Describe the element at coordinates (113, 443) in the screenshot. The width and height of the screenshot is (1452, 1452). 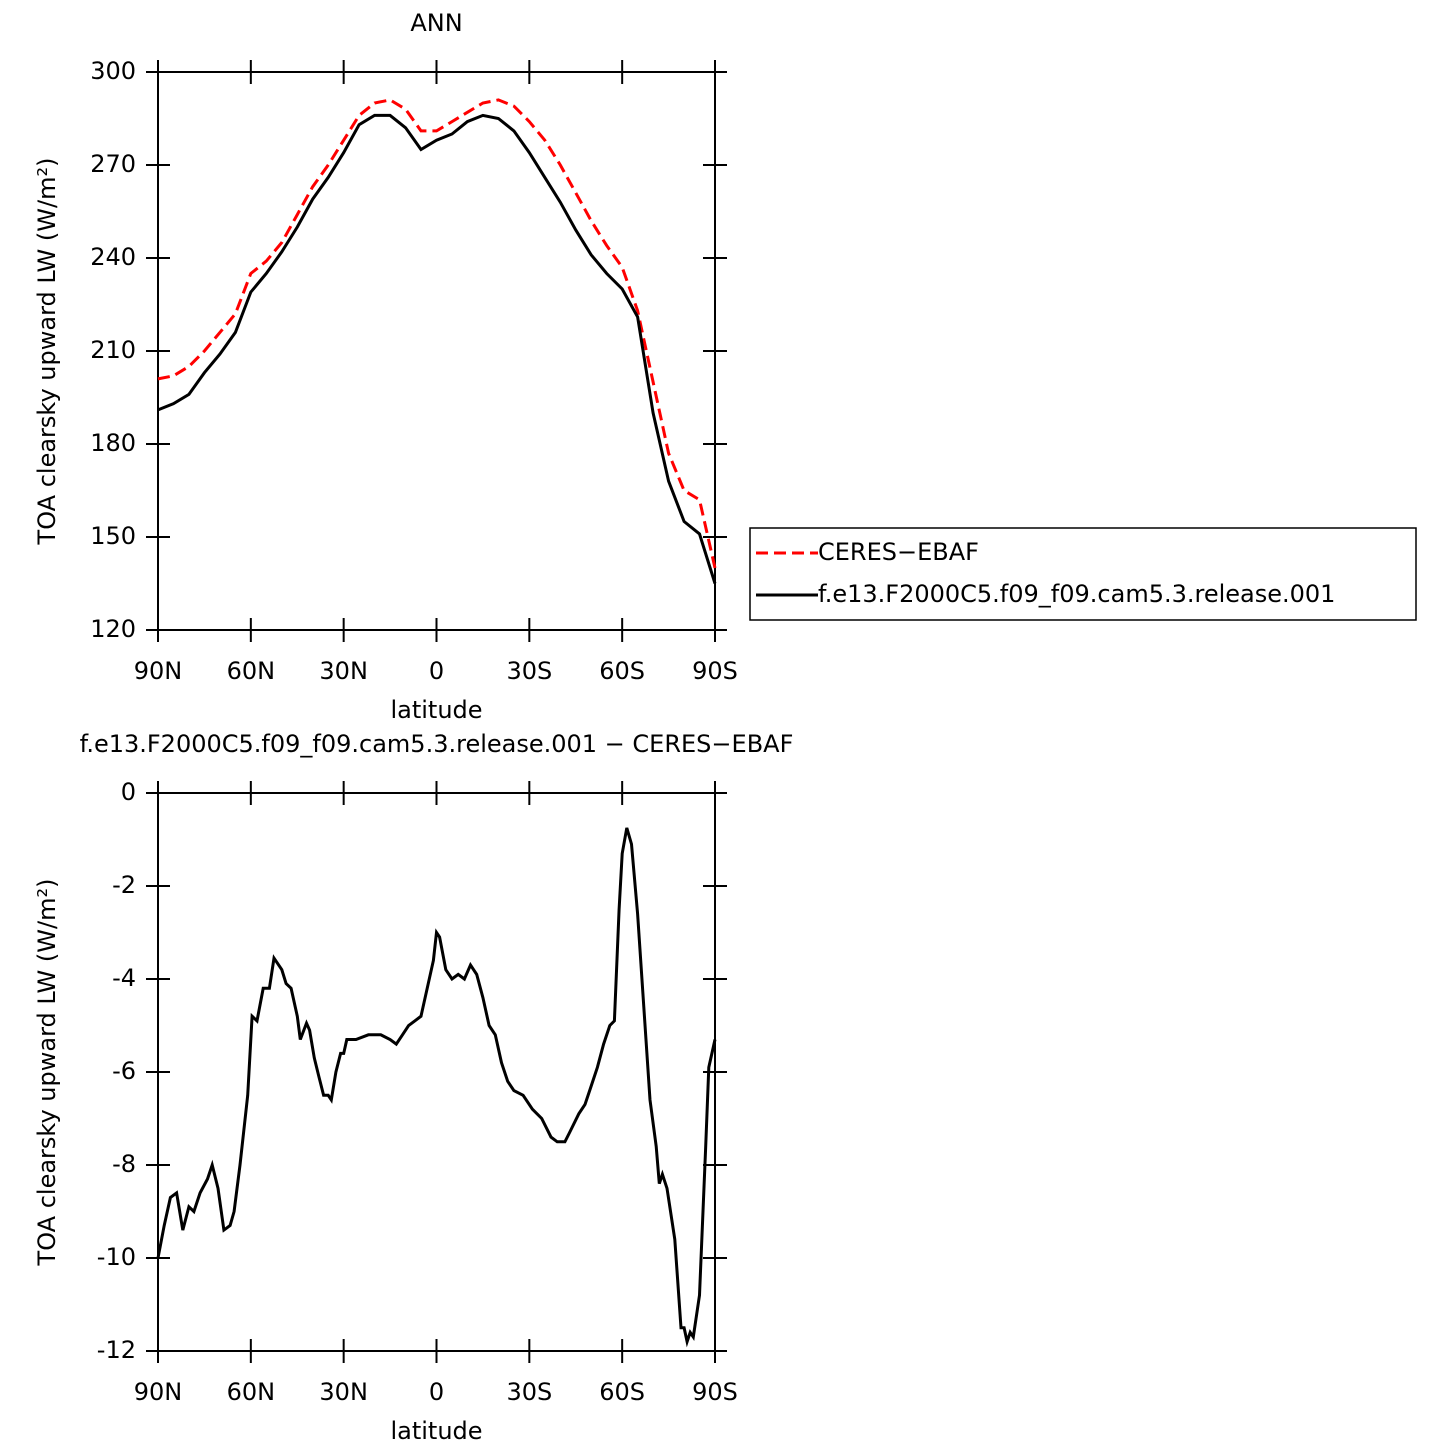
I see `y-tick-label: 180` at that location.